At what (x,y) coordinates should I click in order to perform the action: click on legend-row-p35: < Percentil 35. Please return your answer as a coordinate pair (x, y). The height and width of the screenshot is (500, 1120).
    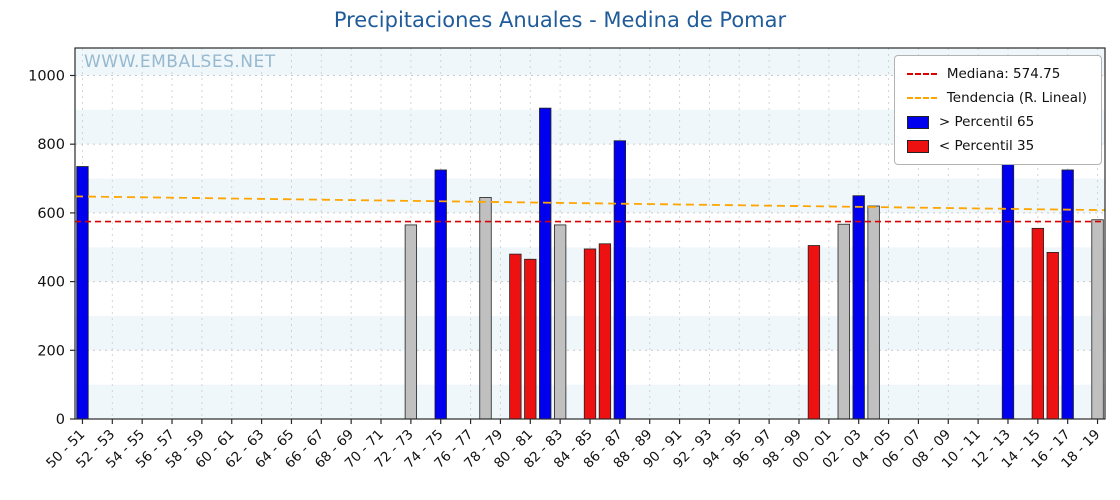
    Looking at the image, I should click on (996, 146).